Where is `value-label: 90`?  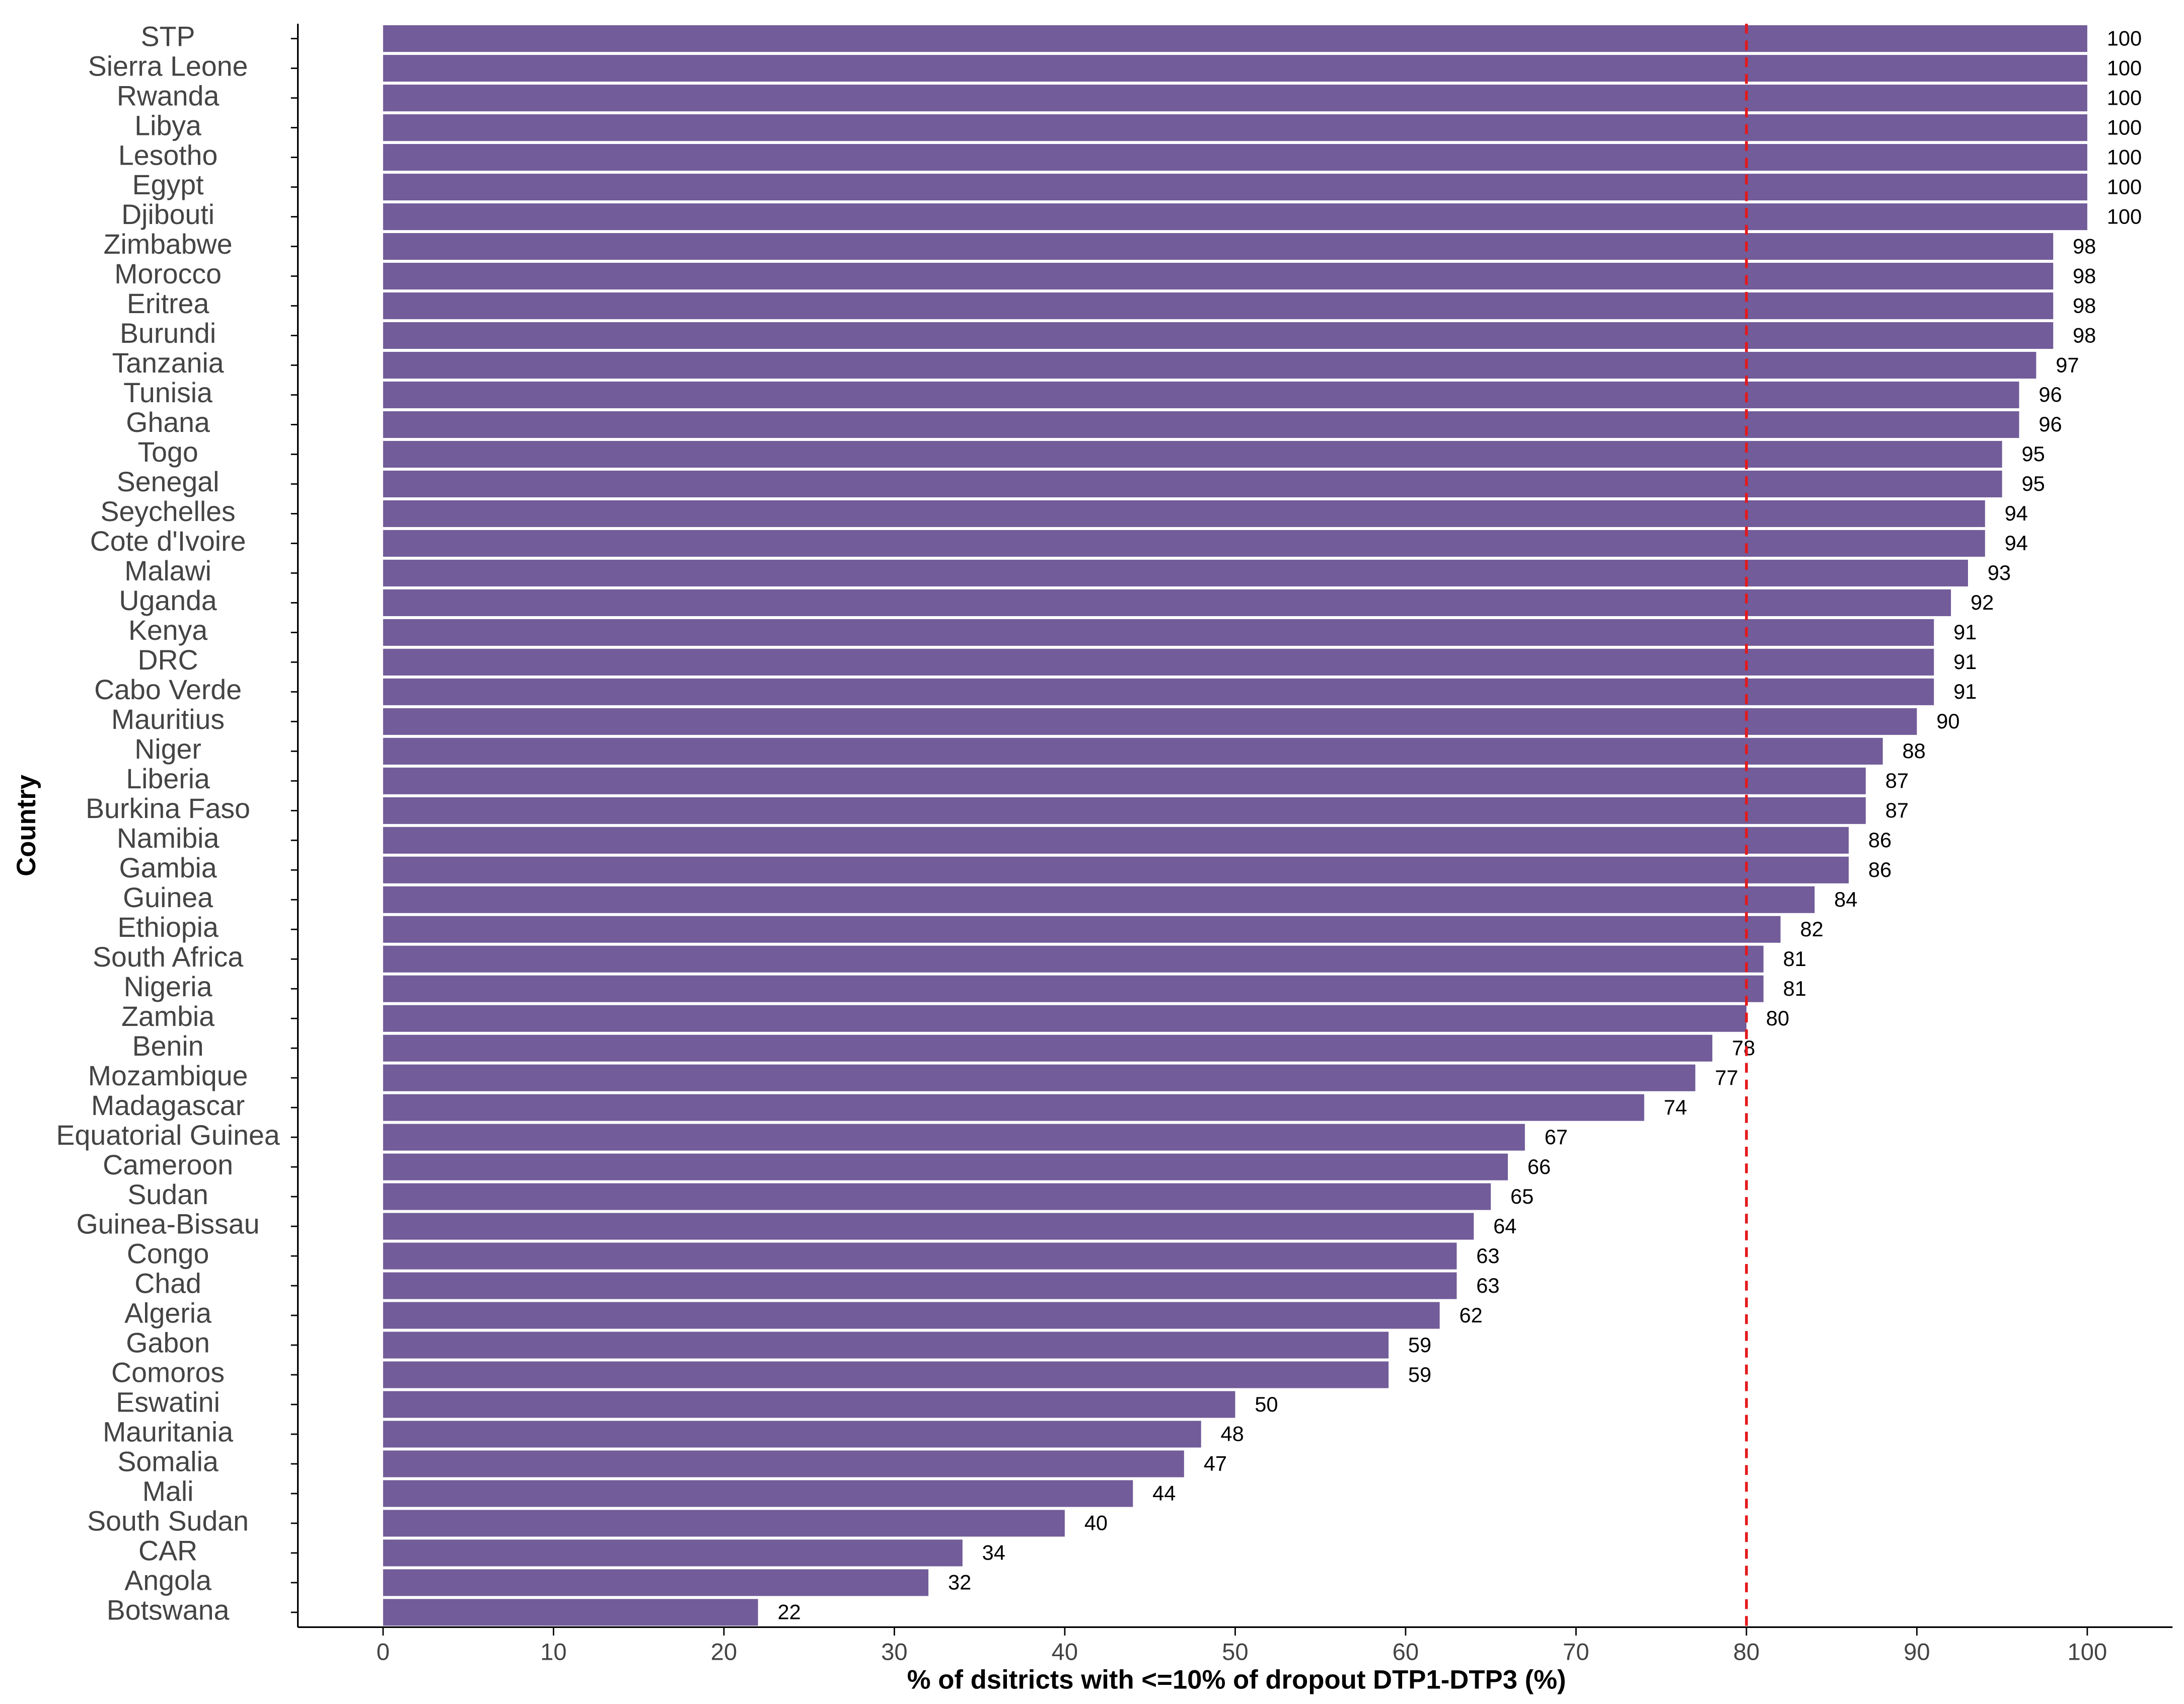 value-label: 90 is located at coordinates (1947, 721).